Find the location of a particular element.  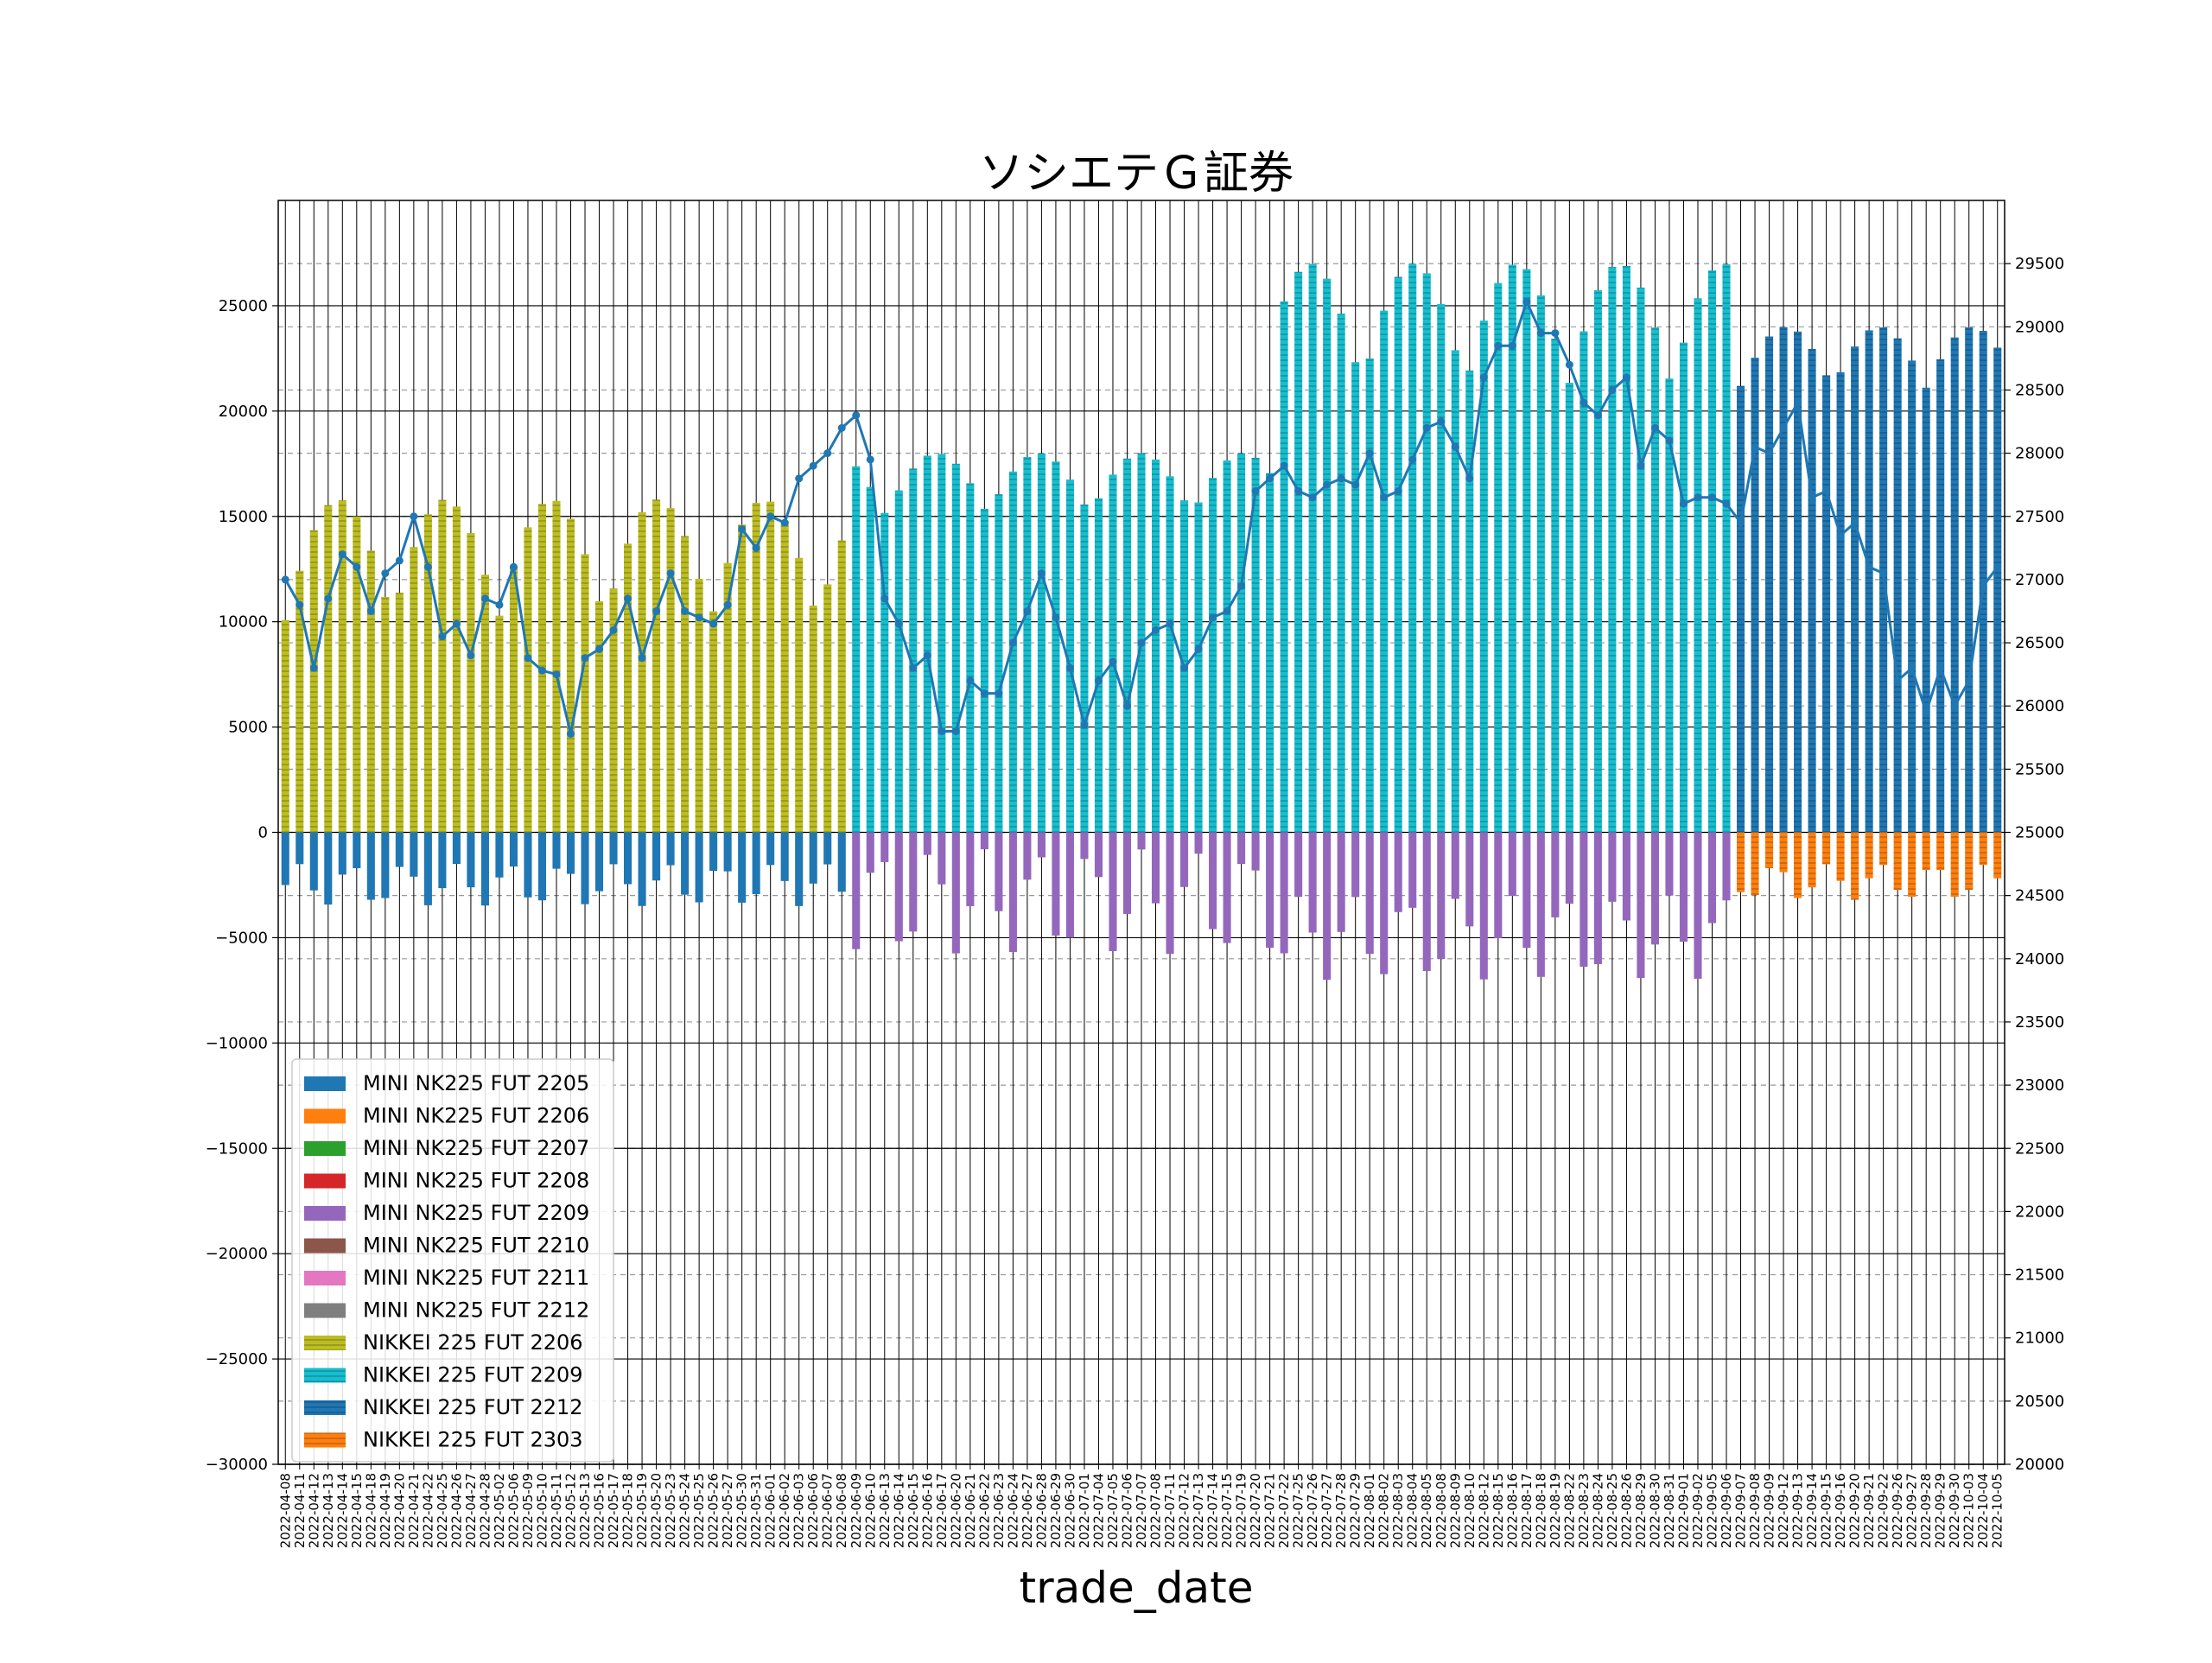

x-tick-label: 2022-04-13 is located at coordinates (328, 1511).